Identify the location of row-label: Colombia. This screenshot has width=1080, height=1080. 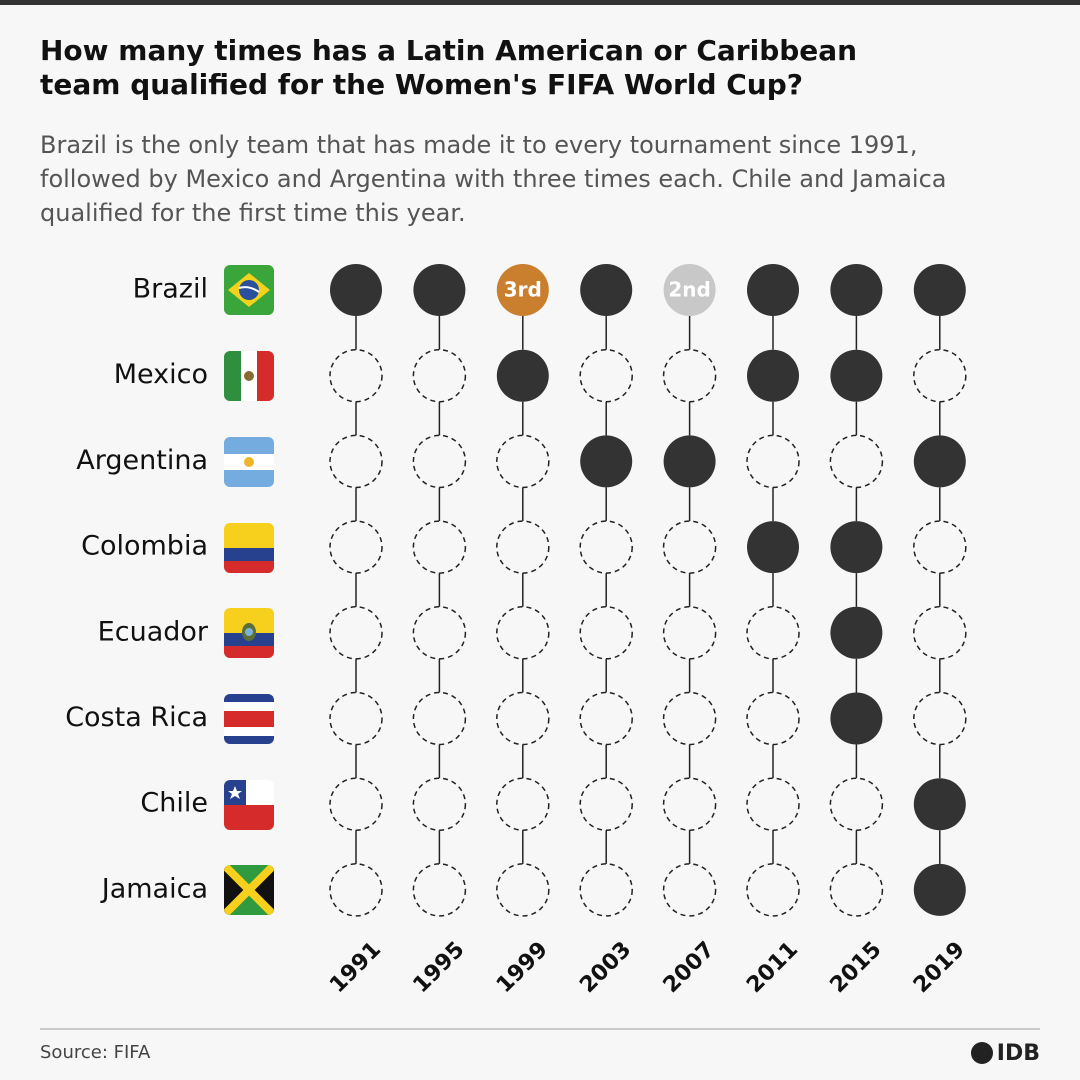
(144, 546).